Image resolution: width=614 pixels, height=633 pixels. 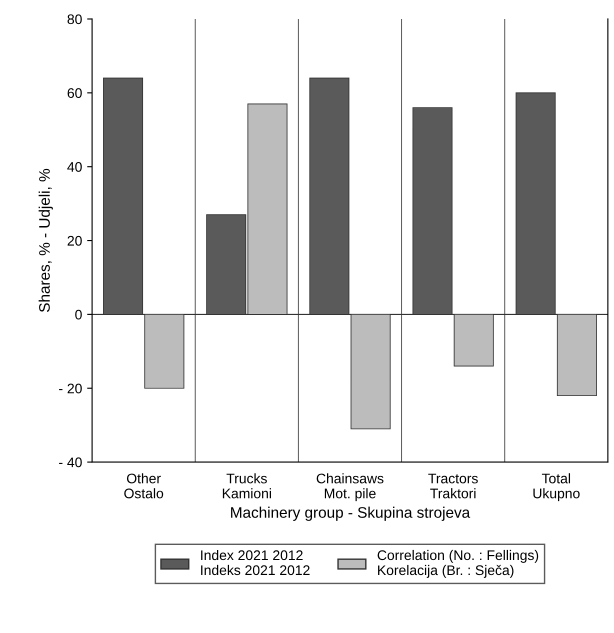 What do you see at coordinates (75, 93) in the screenshot?
I see `y-tick-label: 60` at bounding box center [75, 93].